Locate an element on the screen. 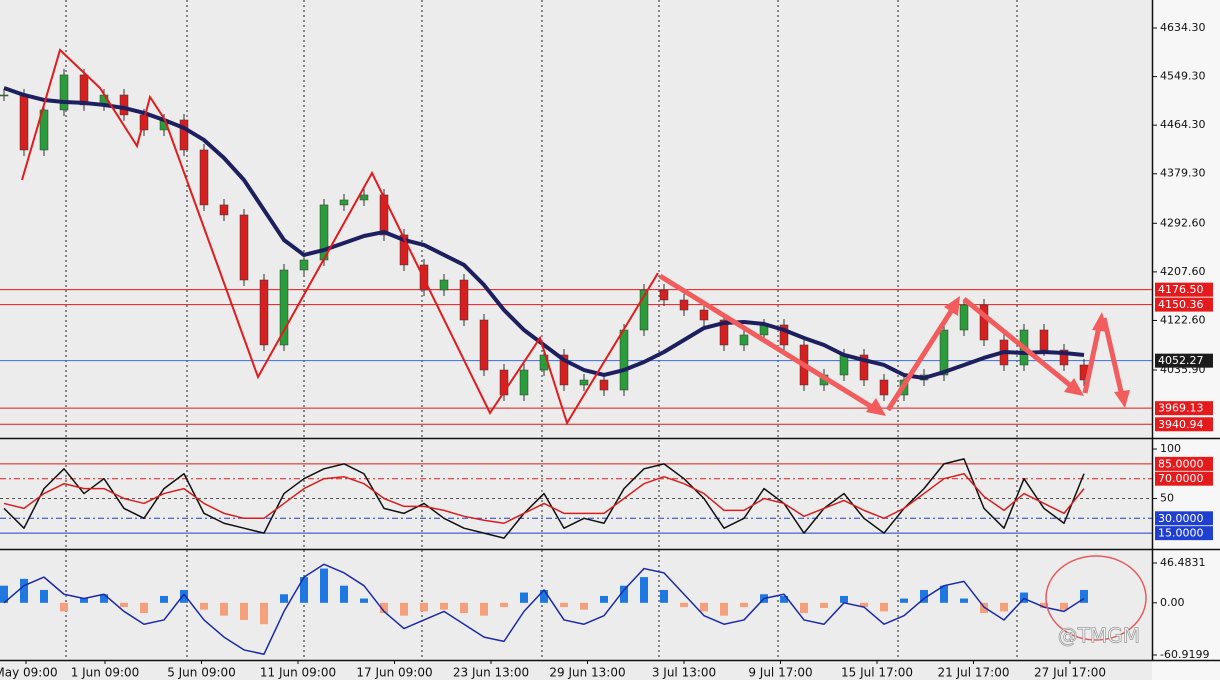  level-label: 4176.50 is located at coordinates (1181, 289).